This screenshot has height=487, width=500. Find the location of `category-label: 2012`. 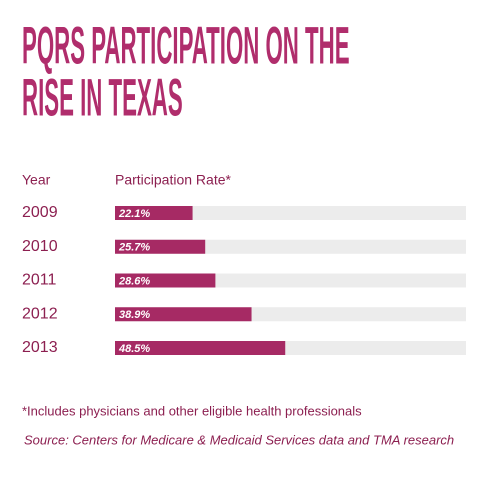

category-label: 2012 is located at coordinates (40, 313).